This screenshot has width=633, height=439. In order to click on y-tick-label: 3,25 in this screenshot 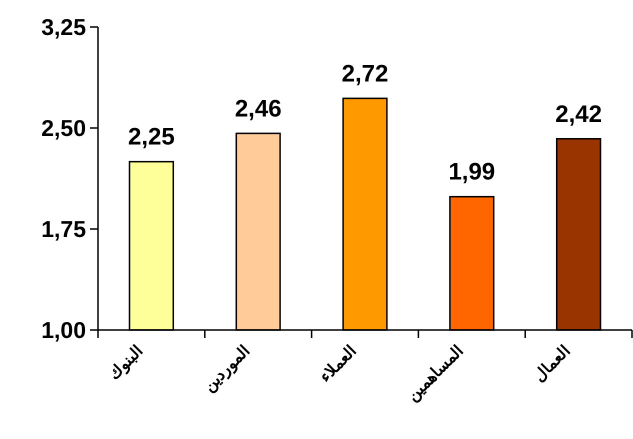, I will do `click(63, 27)`.